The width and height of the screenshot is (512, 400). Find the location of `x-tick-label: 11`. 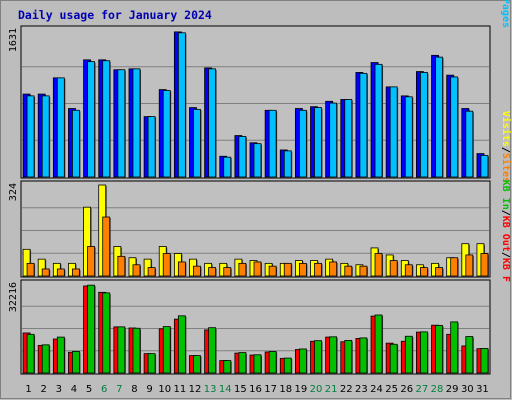

x-tick-label: 11 is located at coordinates (179, 389).